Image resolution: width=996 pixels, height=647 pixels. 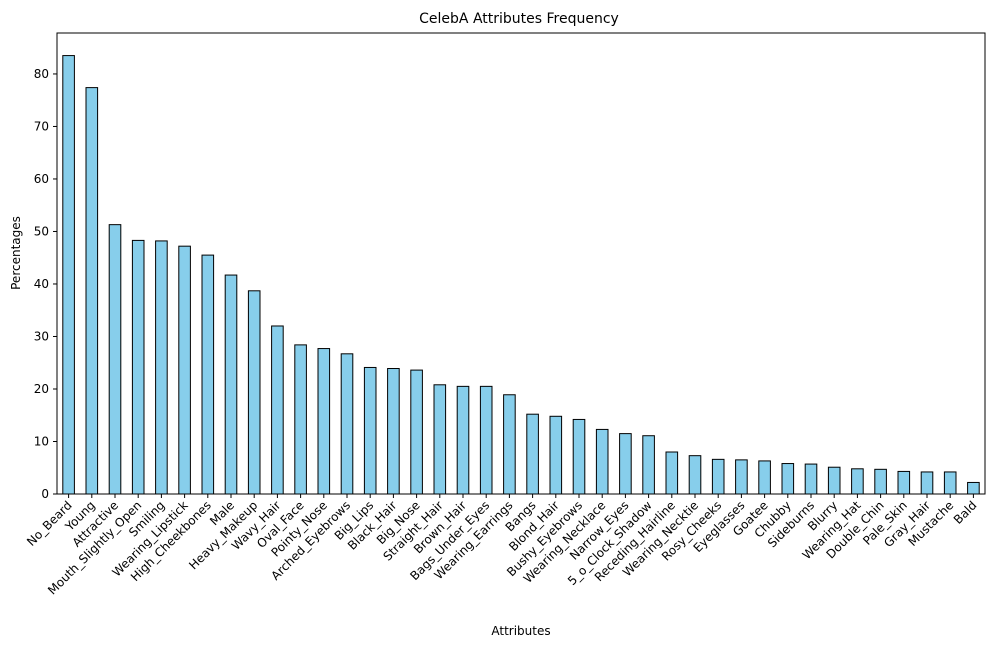 What do you see at coordinates (695, 475) in the screenshot?
I see `bar-wearing-necktie` at bounding box center [695, 475].